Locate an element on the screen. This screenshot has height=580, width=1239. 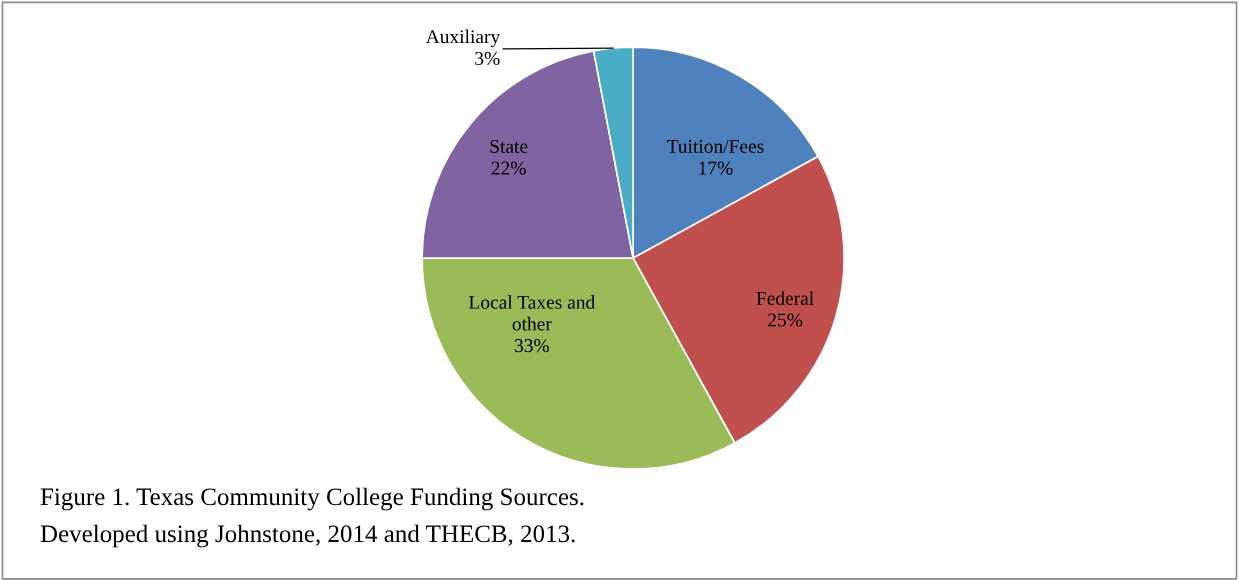
data-label: 22% is located at coordinates (508, 168).